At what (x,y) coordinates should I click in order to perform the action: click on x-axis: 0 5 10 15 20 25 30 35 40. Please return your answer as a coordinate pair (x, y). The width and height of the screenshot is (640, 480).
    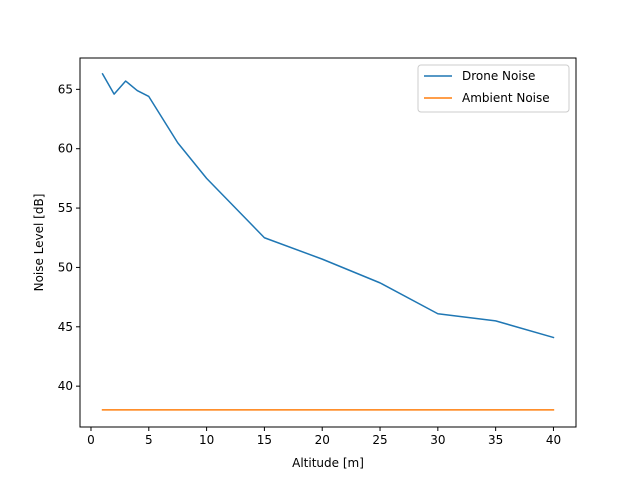
    Looking at the image, I should click on (324, 437).